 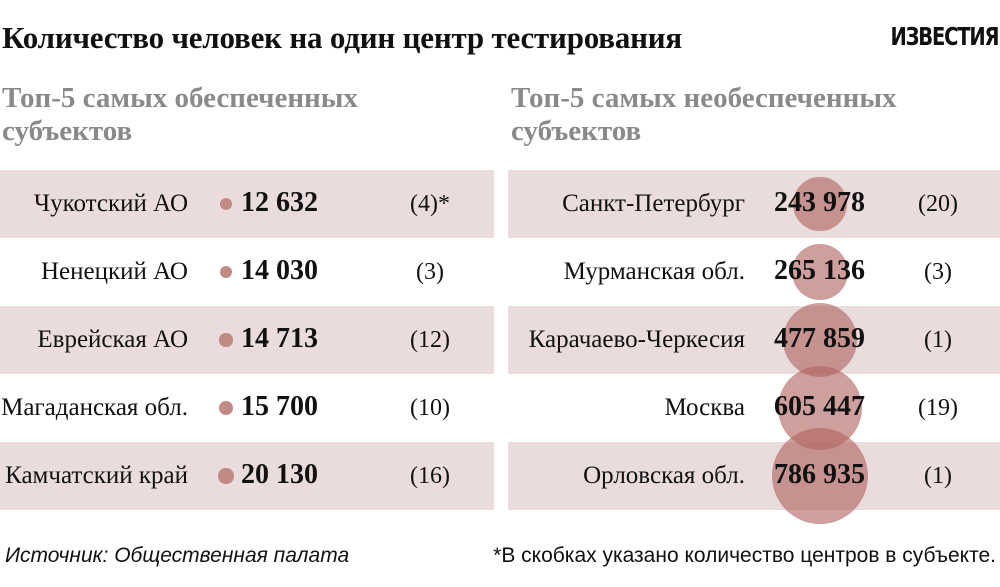 I want to click on people-per-center-value: 477 859, so click(x=819, y=338).